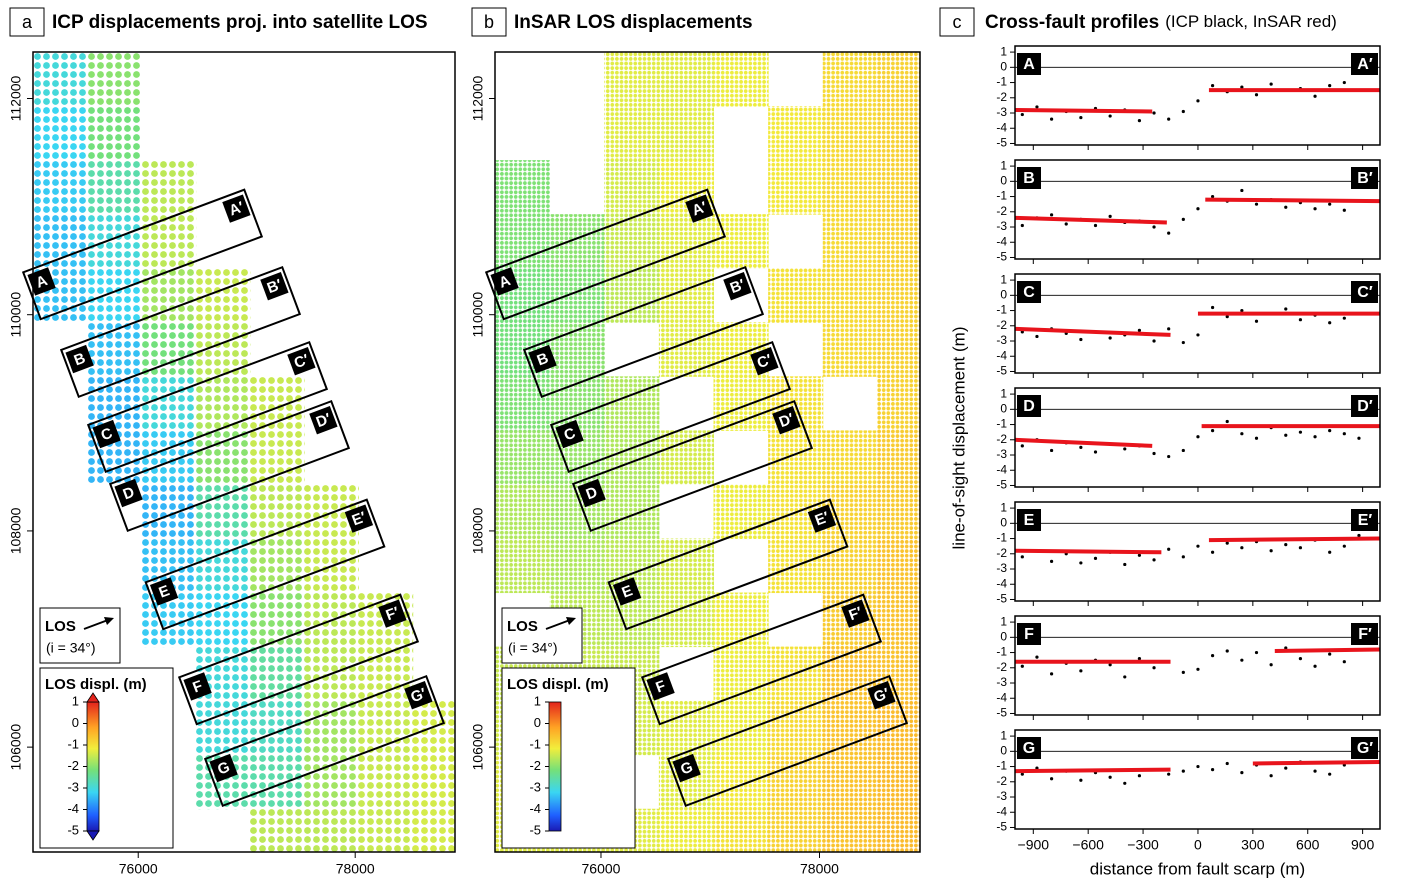  I want to click on colorbar-tick-label: 1, so click(75, 700).